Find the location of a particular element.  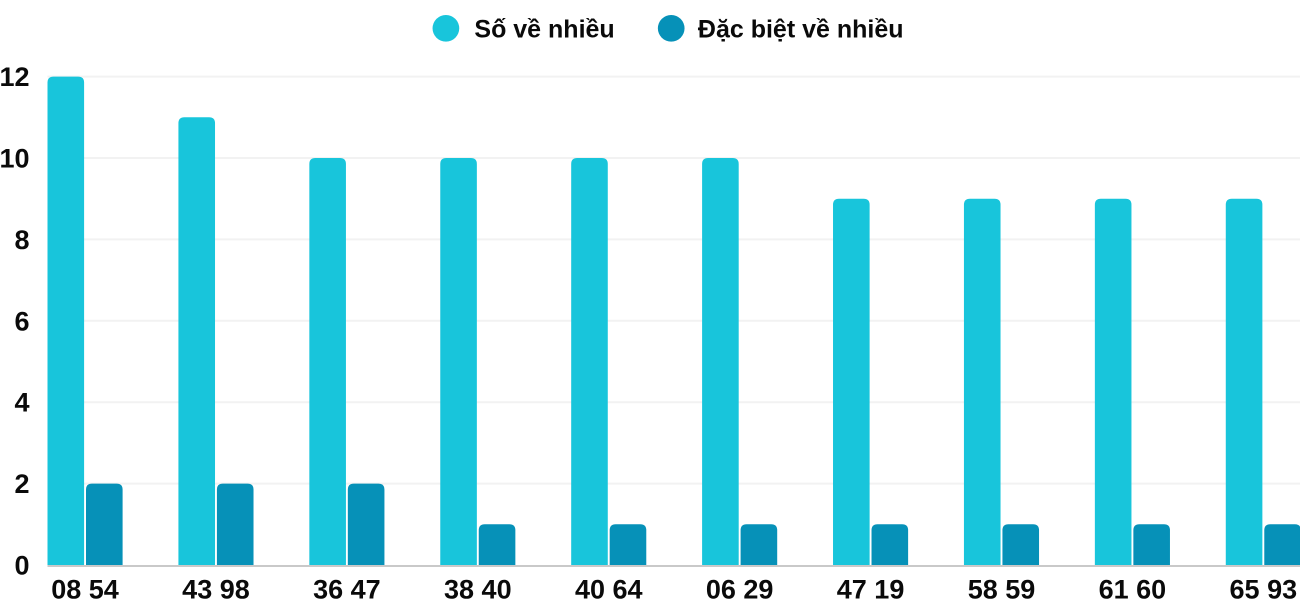

svg-text: 06 29 is located at coordinates (740, 587).